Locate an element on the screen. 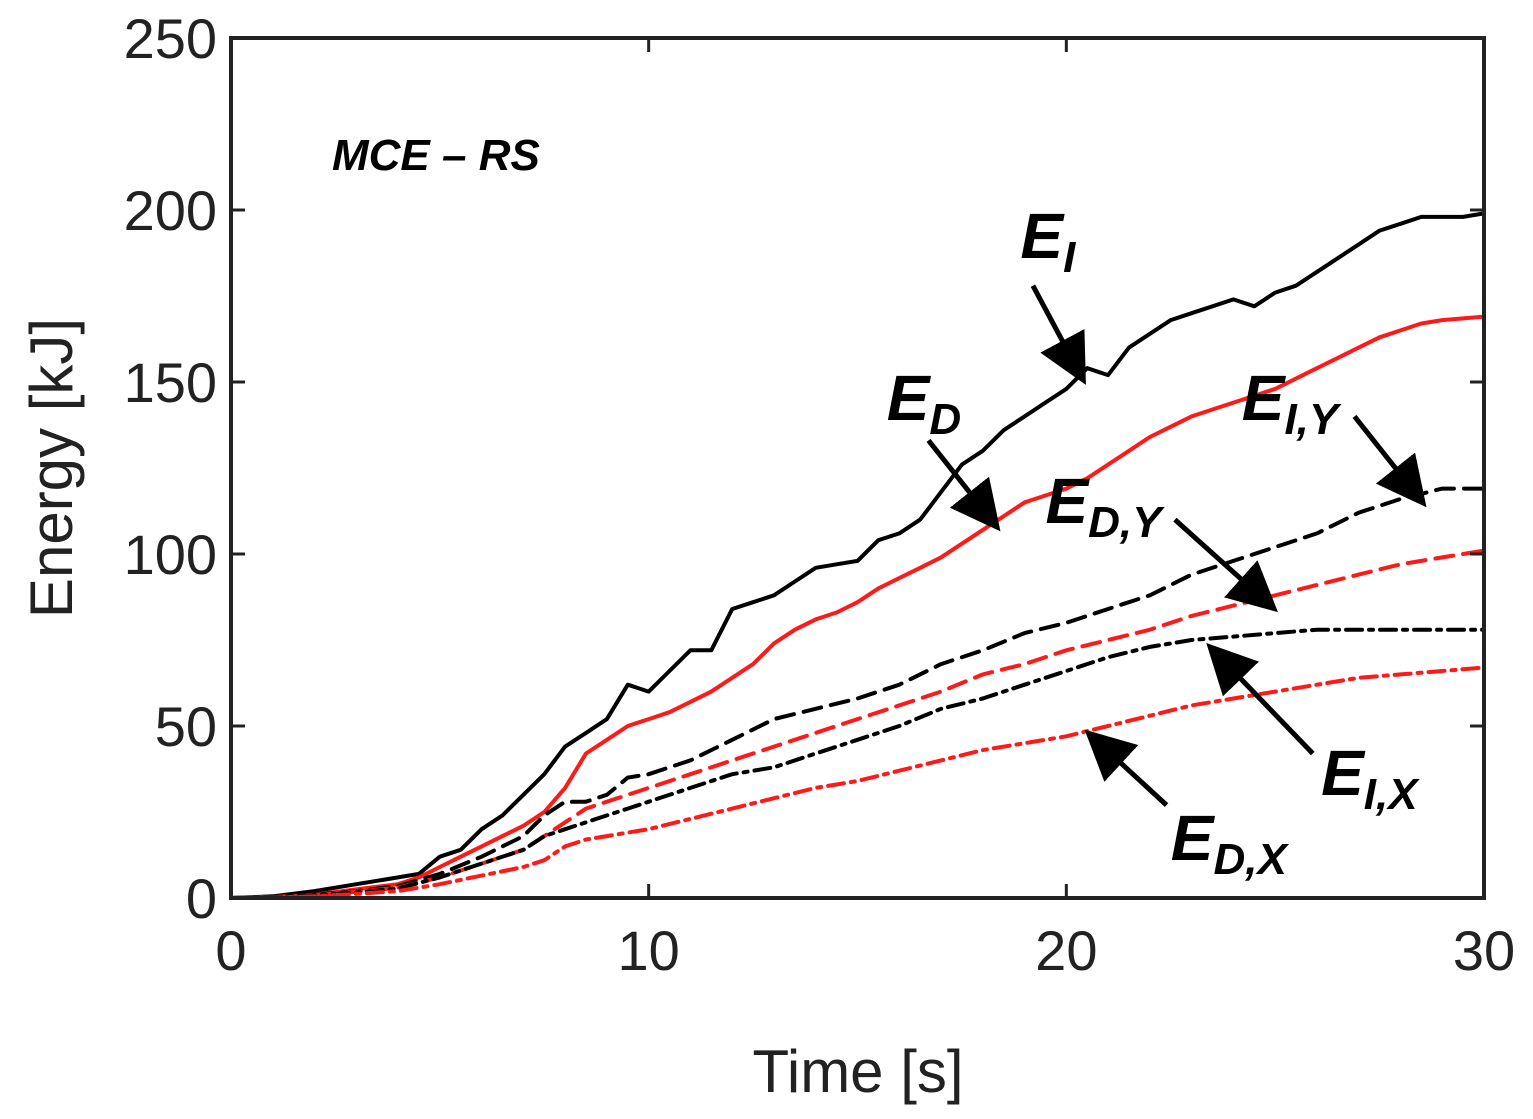 This screenshot has height=1119, width=1533. annotation-arrow-e-i is located at coordinates (1058, 334).